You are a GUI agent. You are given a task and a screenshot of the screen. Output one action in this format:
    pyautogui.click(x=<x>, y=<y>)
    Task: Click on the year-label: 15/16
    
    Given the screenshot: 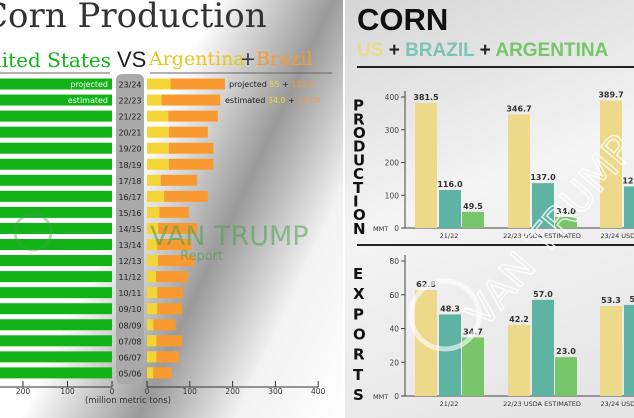 What is the action you would take?
    pyautogui.click(x=129, y=213)
    